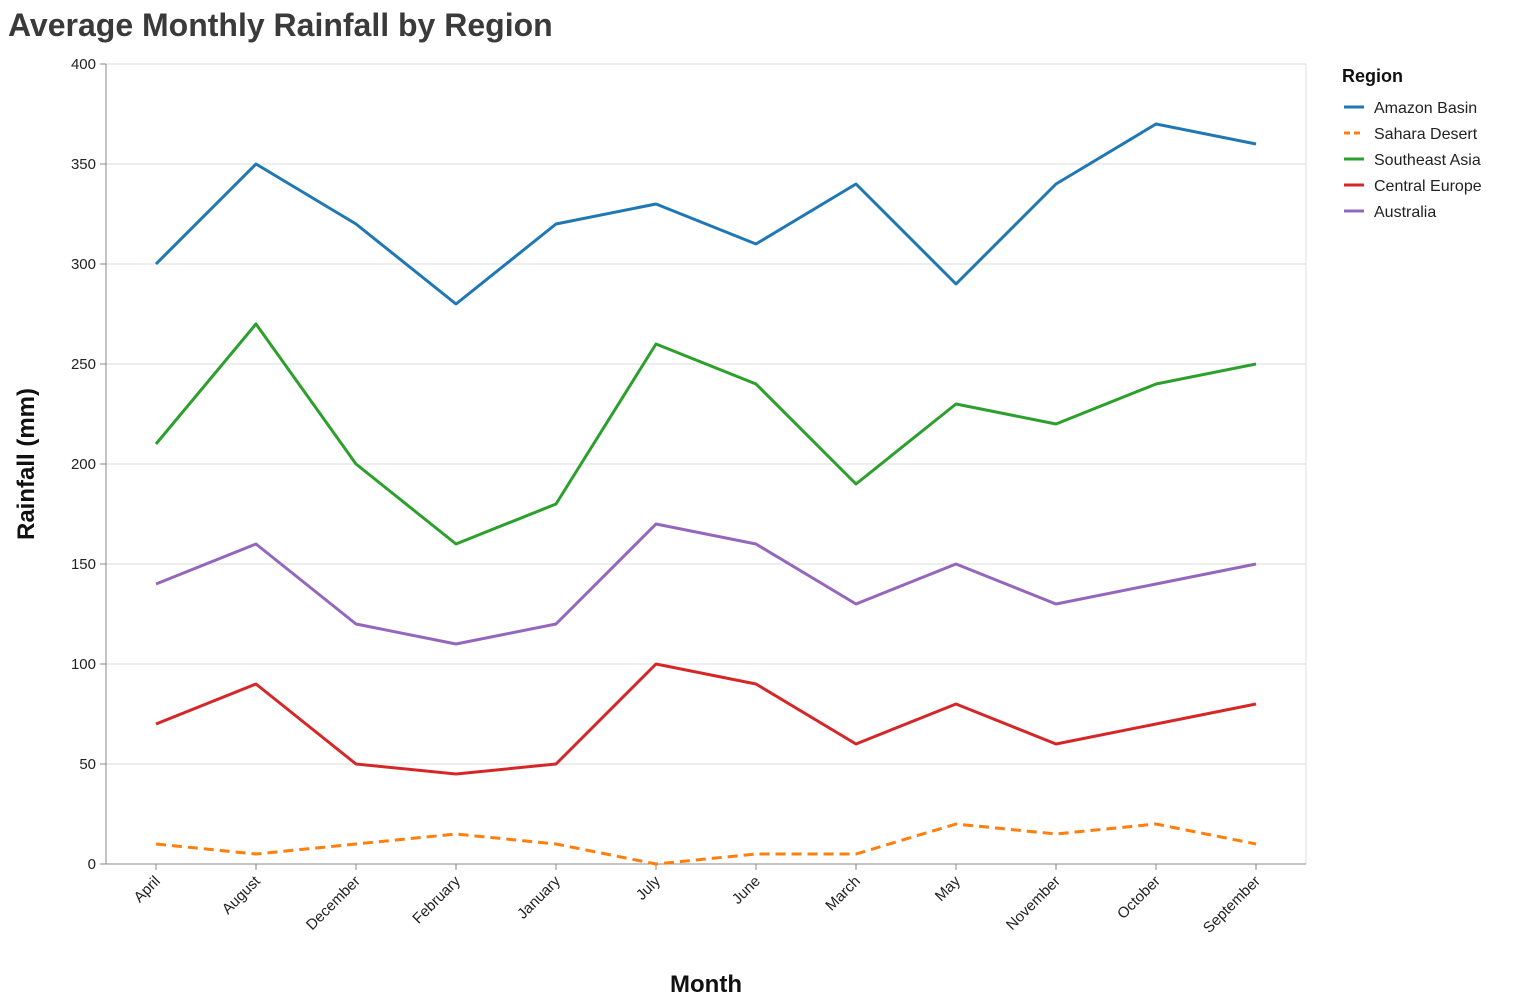 The width and height of the screenshot is (1520, 1008). What do you see at coordinates (1232, 905) in the screenshot?
I see `x-tick-label: September` at bounding box center [1232, 905].